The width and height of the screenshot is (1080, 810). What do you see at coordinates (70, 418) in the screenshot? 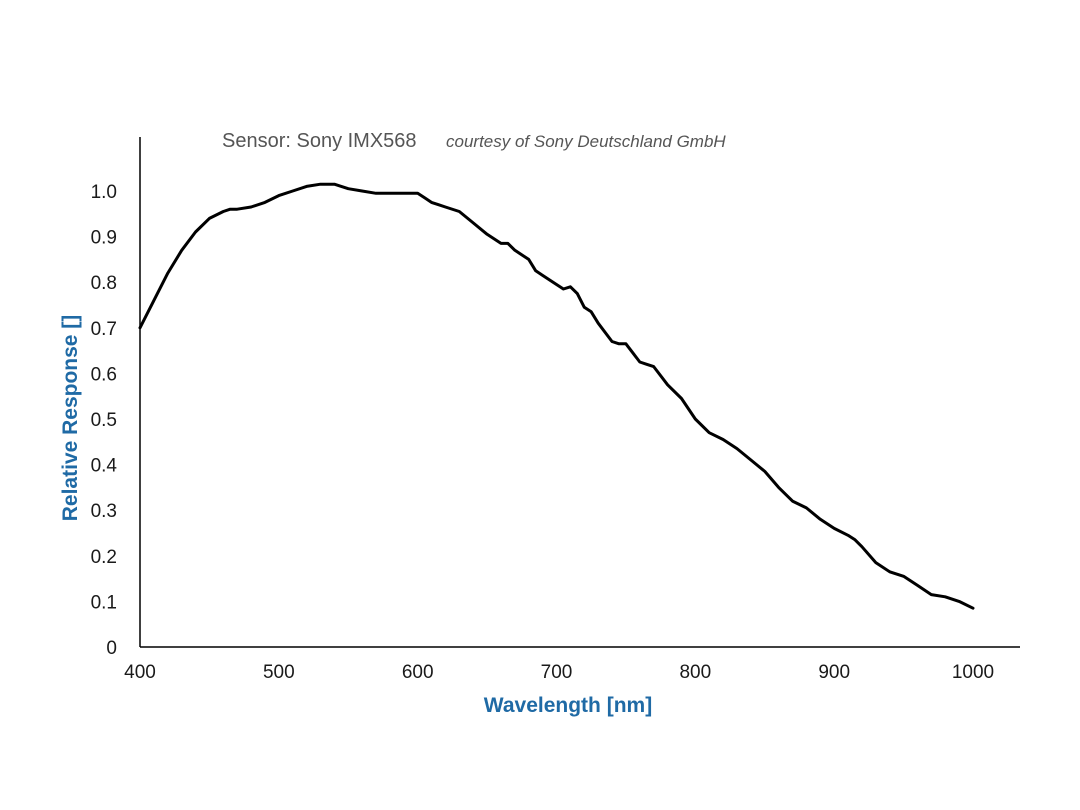
I see `y-axis-title: Relative Response []` at bounding box center [70, 418].